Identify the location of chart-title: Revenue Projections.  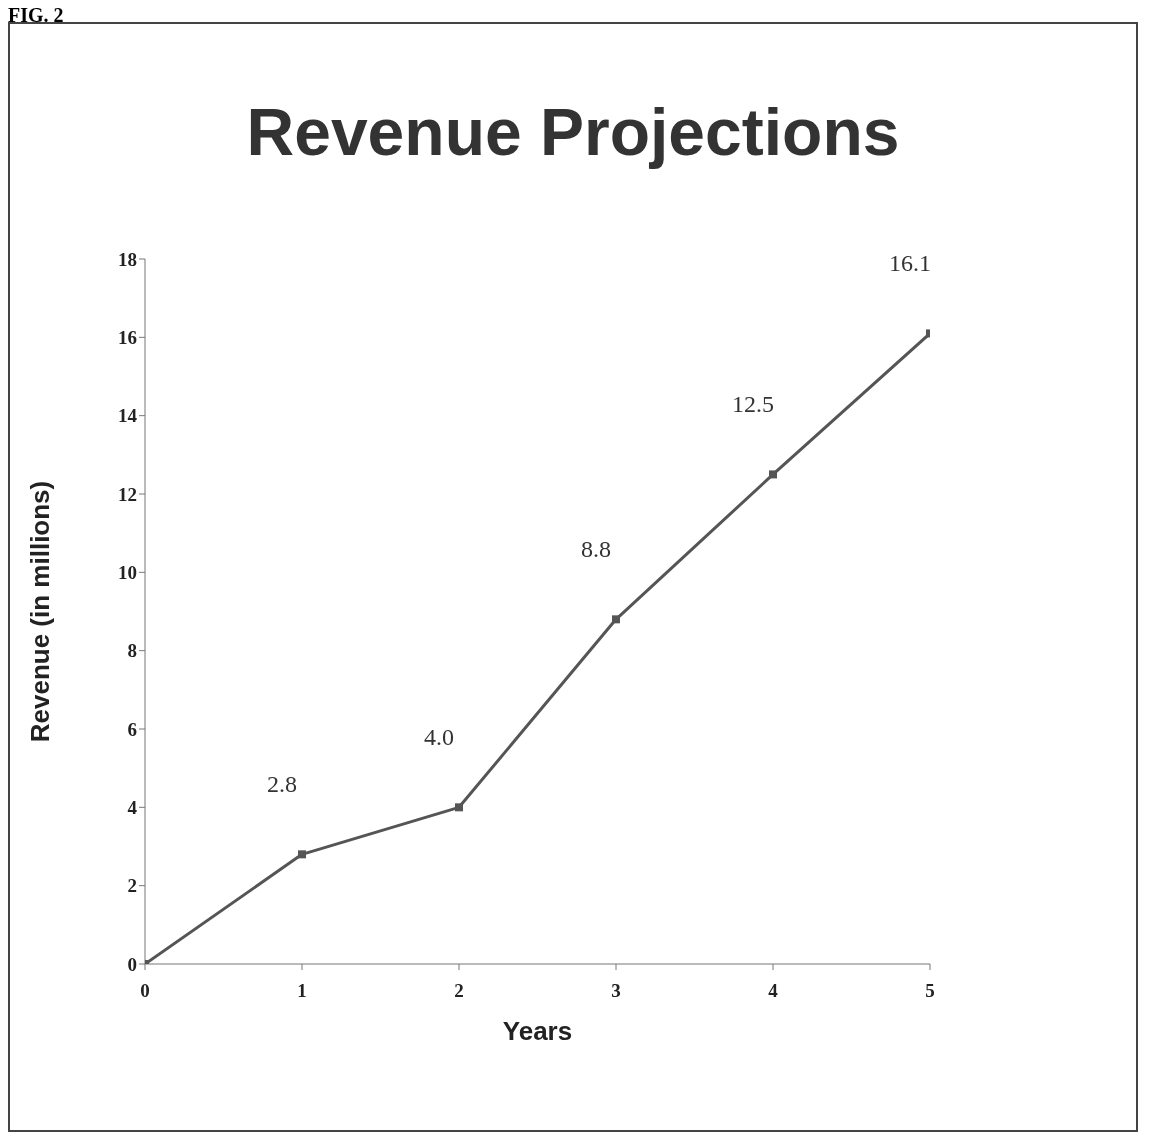
(573, 132).